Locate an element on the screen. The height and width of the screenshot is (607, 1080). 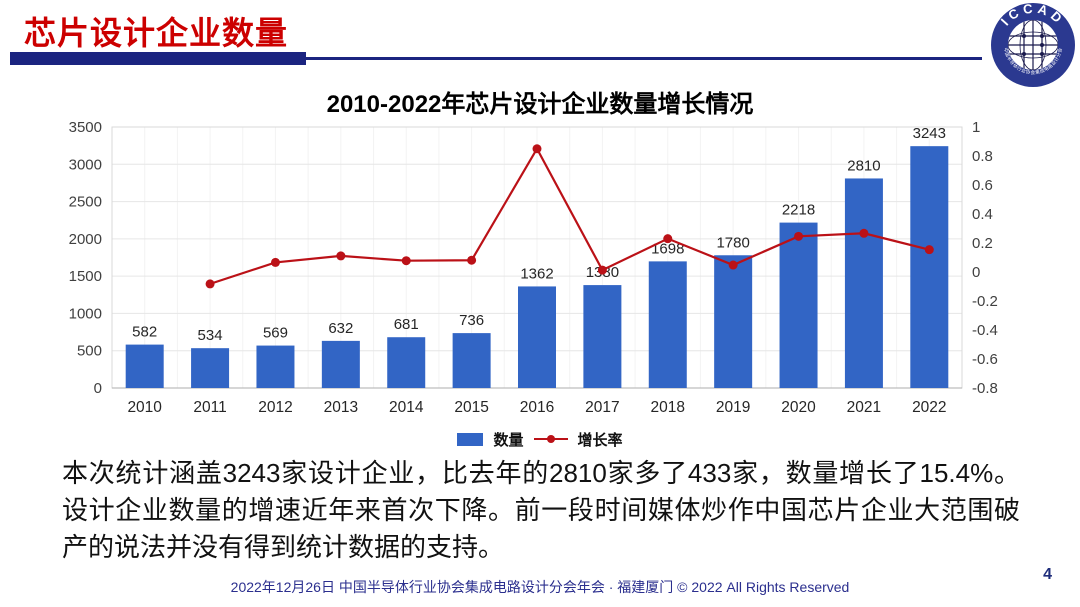
left-axis-tick-label: 3000 is located at coordinates (85, 164).